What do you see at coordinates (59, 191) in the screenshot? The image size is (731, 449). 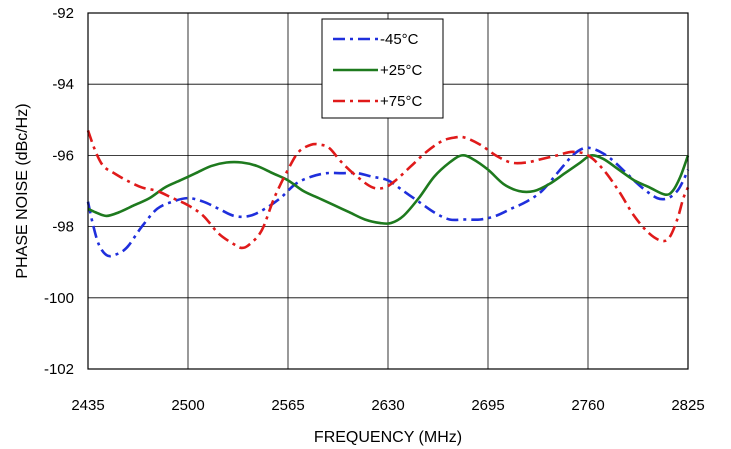 I see `y-tick-labels: -92 -94 -96 -98 -100 -102` at bounding box center [59, 191].